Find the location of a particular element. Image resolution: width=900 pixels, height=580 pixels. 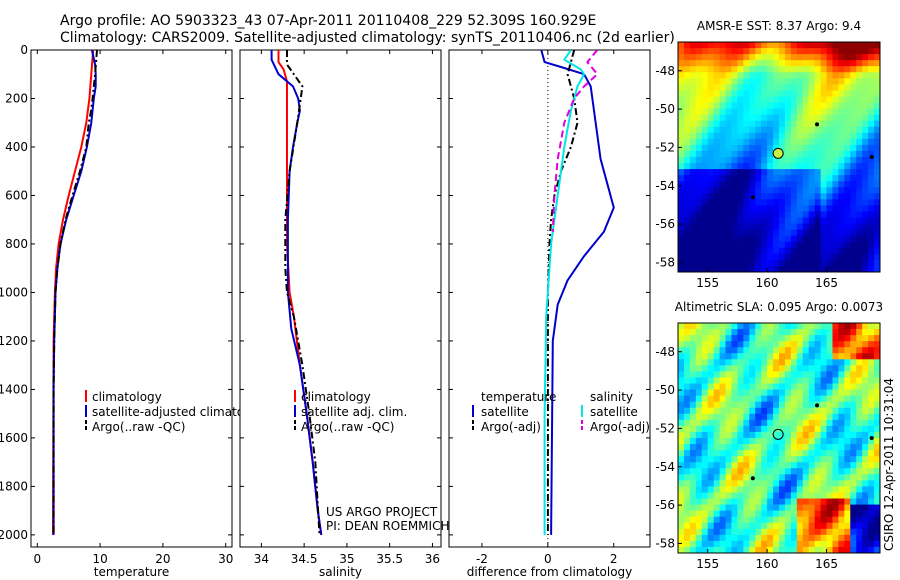

temperature-xtick-label: 20 is located at coordinates (162, 559).